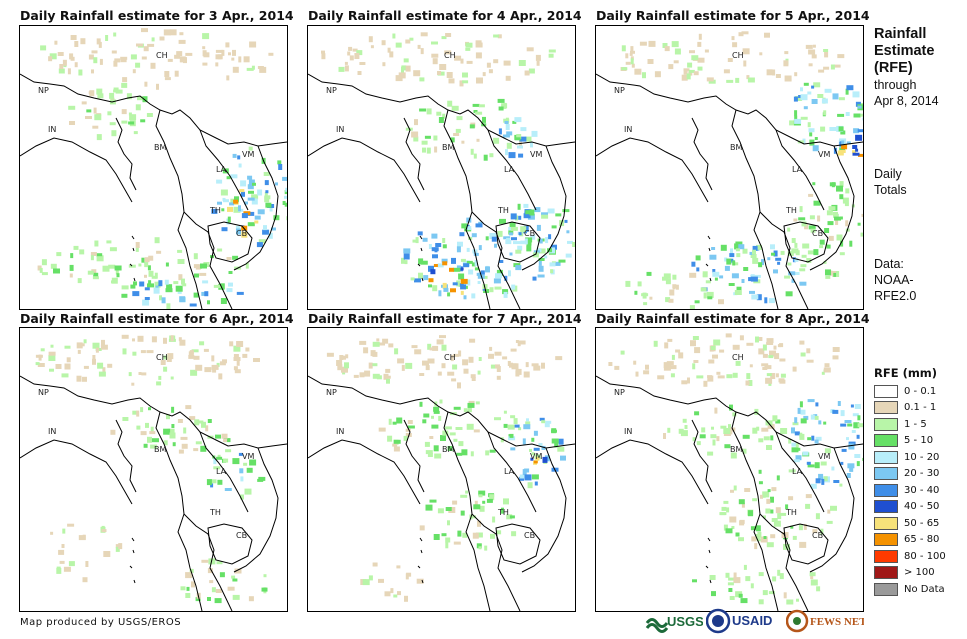 The width and height of the screenshot is (967, 639). I want to click on usgs-logo-graphic: USGS, so click(674, 623).